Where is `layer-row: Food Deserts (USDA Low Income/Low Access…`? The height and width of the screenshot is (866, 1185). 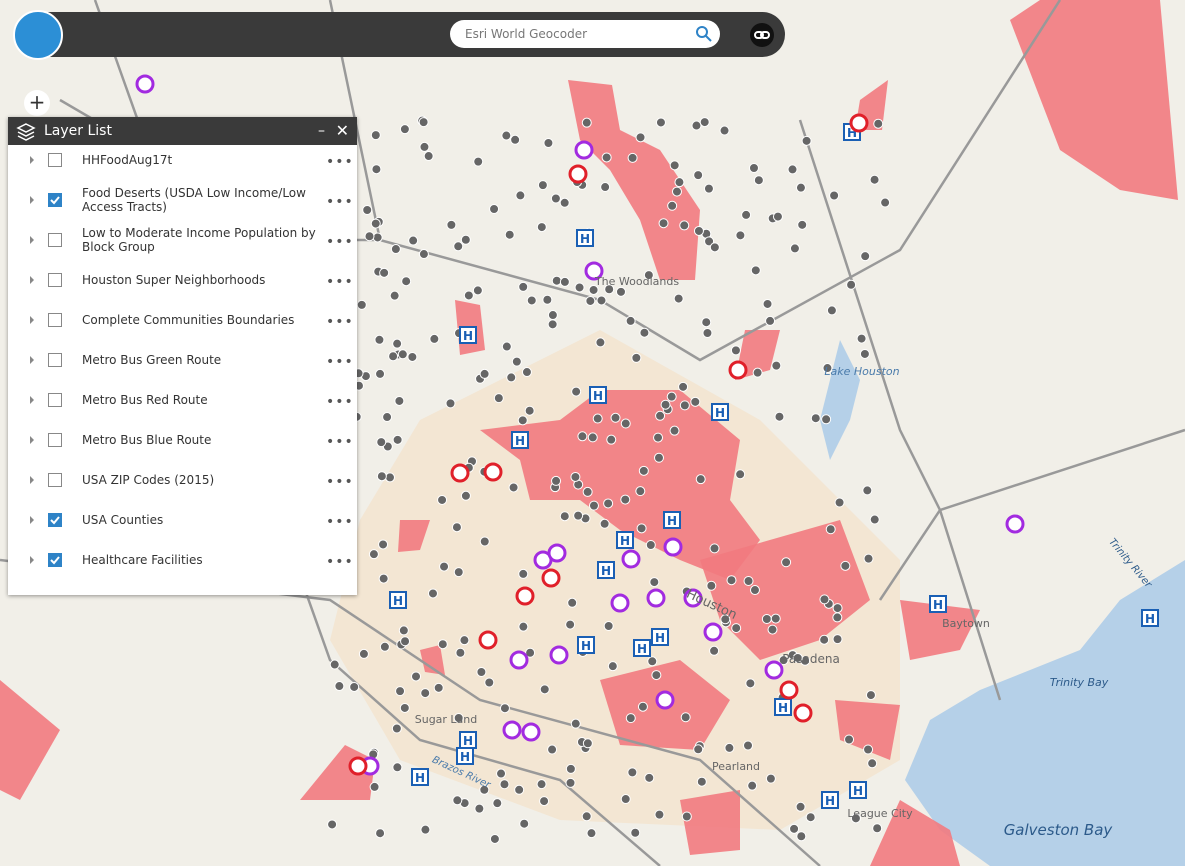
layer-row: Food Deserts (USDA Low Income/Low Access… is located at coordinates (182, 200).